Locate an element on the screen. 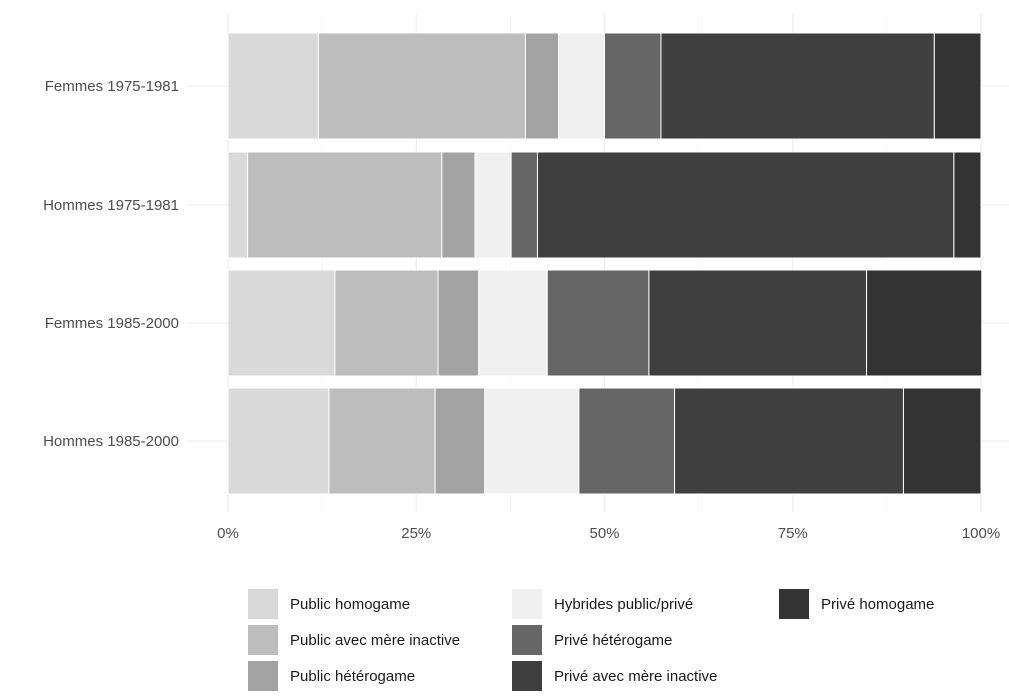 The image size is (1009, 697). x-axis-tick-labels: 0% 25% 50% 75% 100% is located at coordinates (608, 533).